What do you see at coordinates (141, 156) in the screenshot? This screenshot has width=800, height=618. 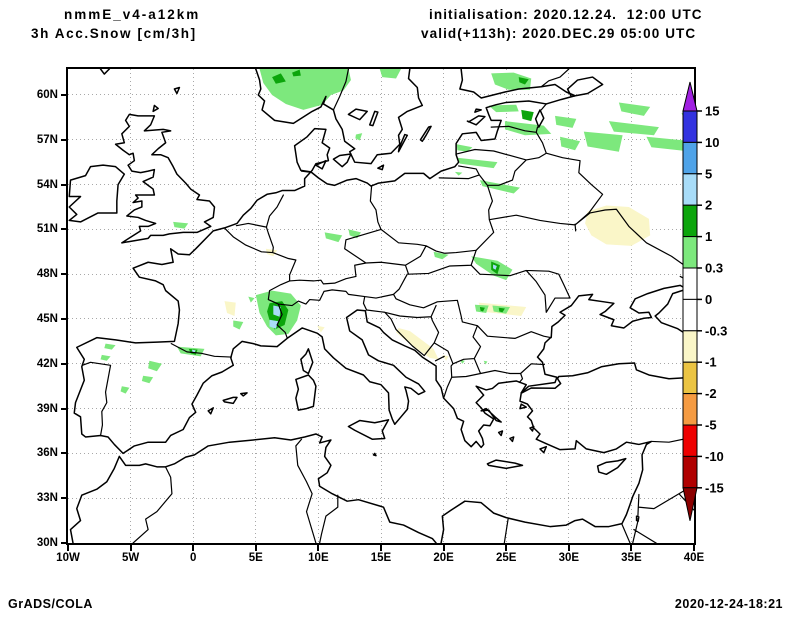 I see `coastline-british-isles` at bounding box center [141, 156].